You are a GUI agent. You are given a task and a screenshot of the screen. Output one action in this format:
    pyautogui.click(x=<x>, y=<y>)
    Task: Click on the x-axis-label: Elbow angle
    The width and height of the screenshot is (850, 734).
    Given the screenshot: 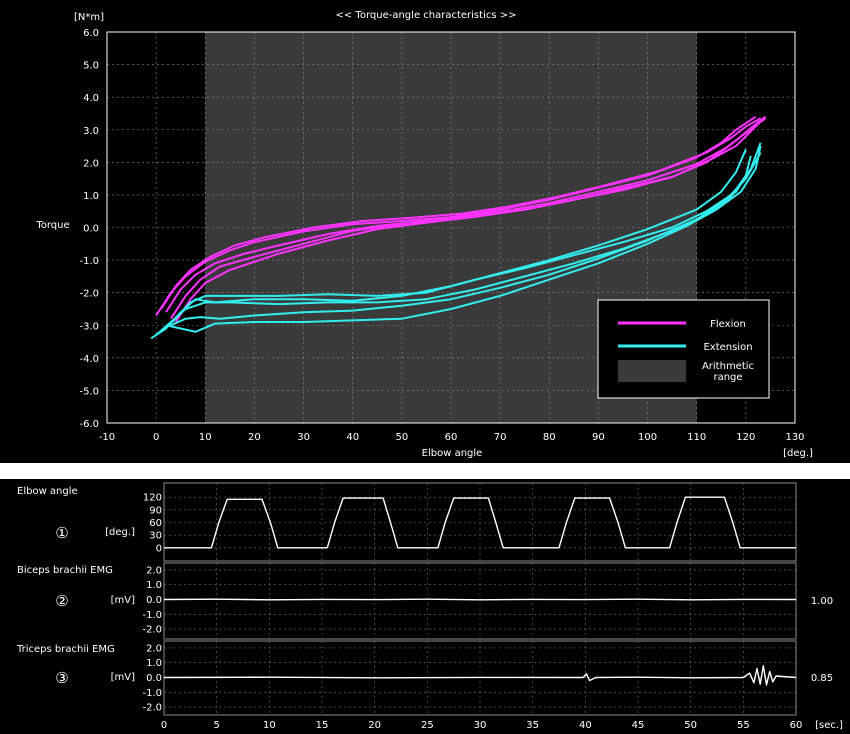 What is the action you would take?
    pyautogui.click(x=452, y=453)
    